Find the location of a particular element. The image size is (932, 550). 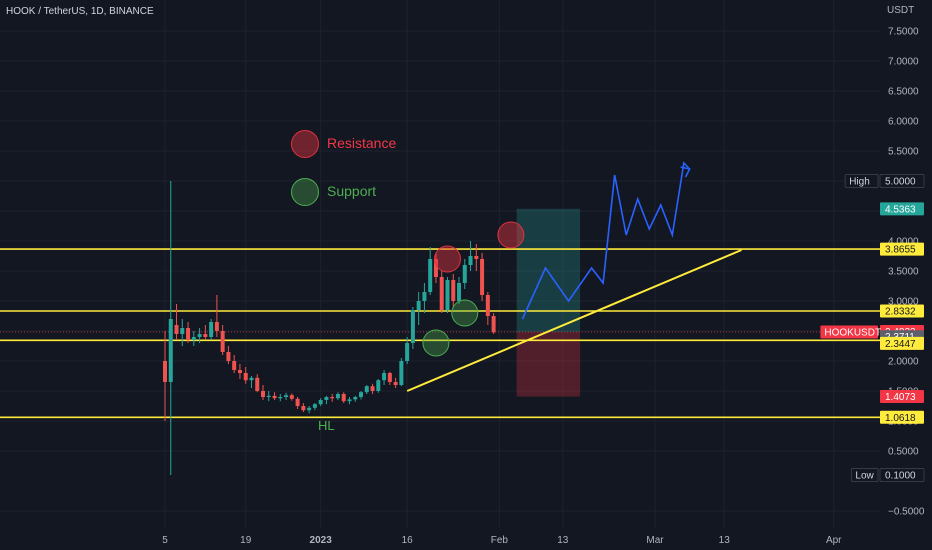

x-tick-label-8: Apr is located at coordinates (834, 540).